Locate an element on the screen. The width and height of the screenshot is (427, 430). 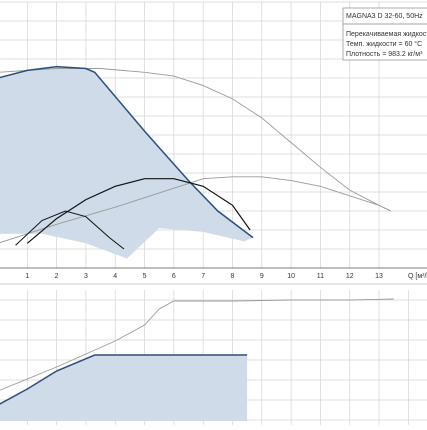
x-axis-label: Q [м³/h] is located at coordinates (417, 276).